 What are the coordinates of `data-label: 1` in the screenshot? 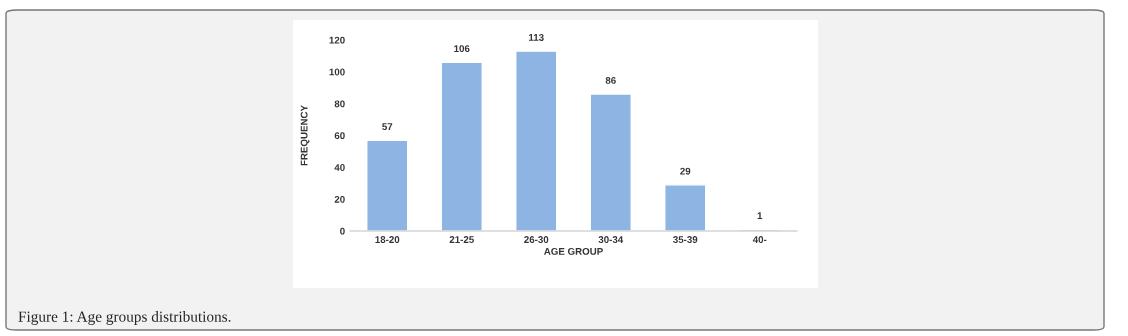 It's located at (760, 216).